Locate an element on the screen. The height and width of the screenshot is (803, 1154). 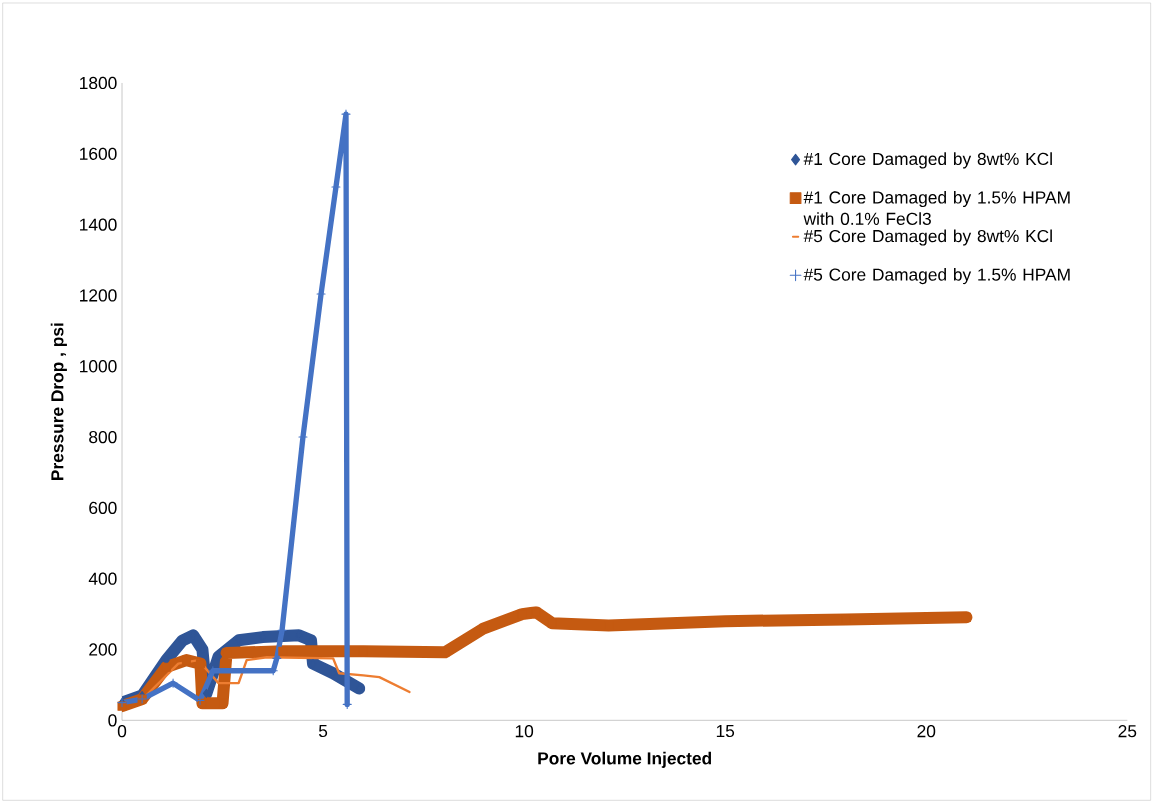
x-tick-label: 20 is located at coordinates (926, 731).